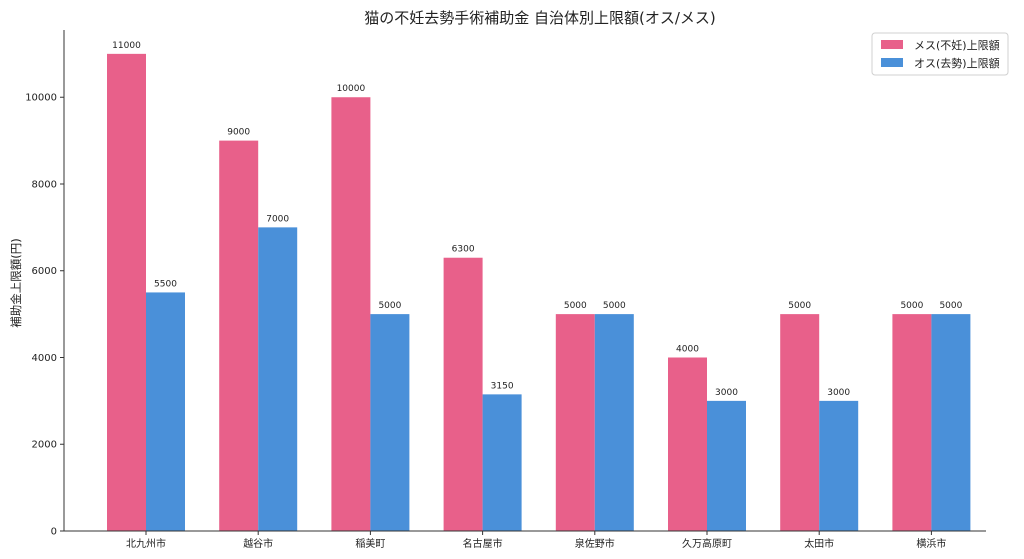 The image size is (1024, 559). What do you see at coordinates (44, 184) in the screenshot?
I see `y-tick-label: 8000` at bounding box center [44, 184].